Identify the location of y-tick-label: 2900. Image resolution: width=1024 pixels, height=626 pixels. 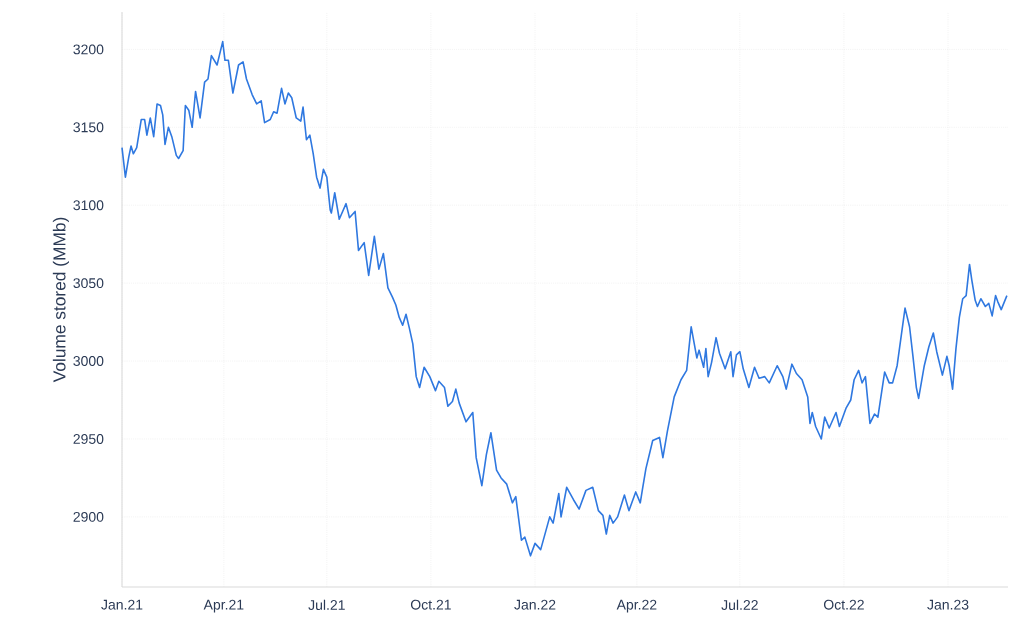
(88, 516).